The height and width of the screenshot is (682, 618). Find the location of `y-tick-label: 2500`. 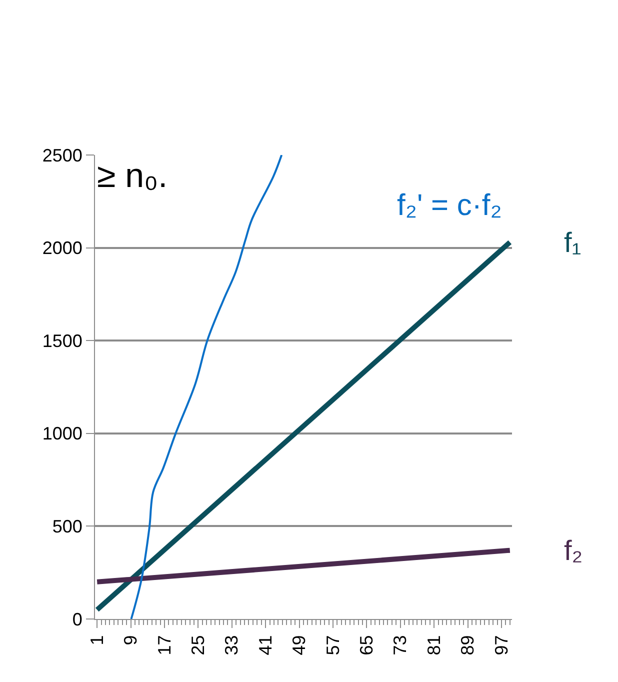

y-tick-label: 2500 is located at coordinates (62, 155).